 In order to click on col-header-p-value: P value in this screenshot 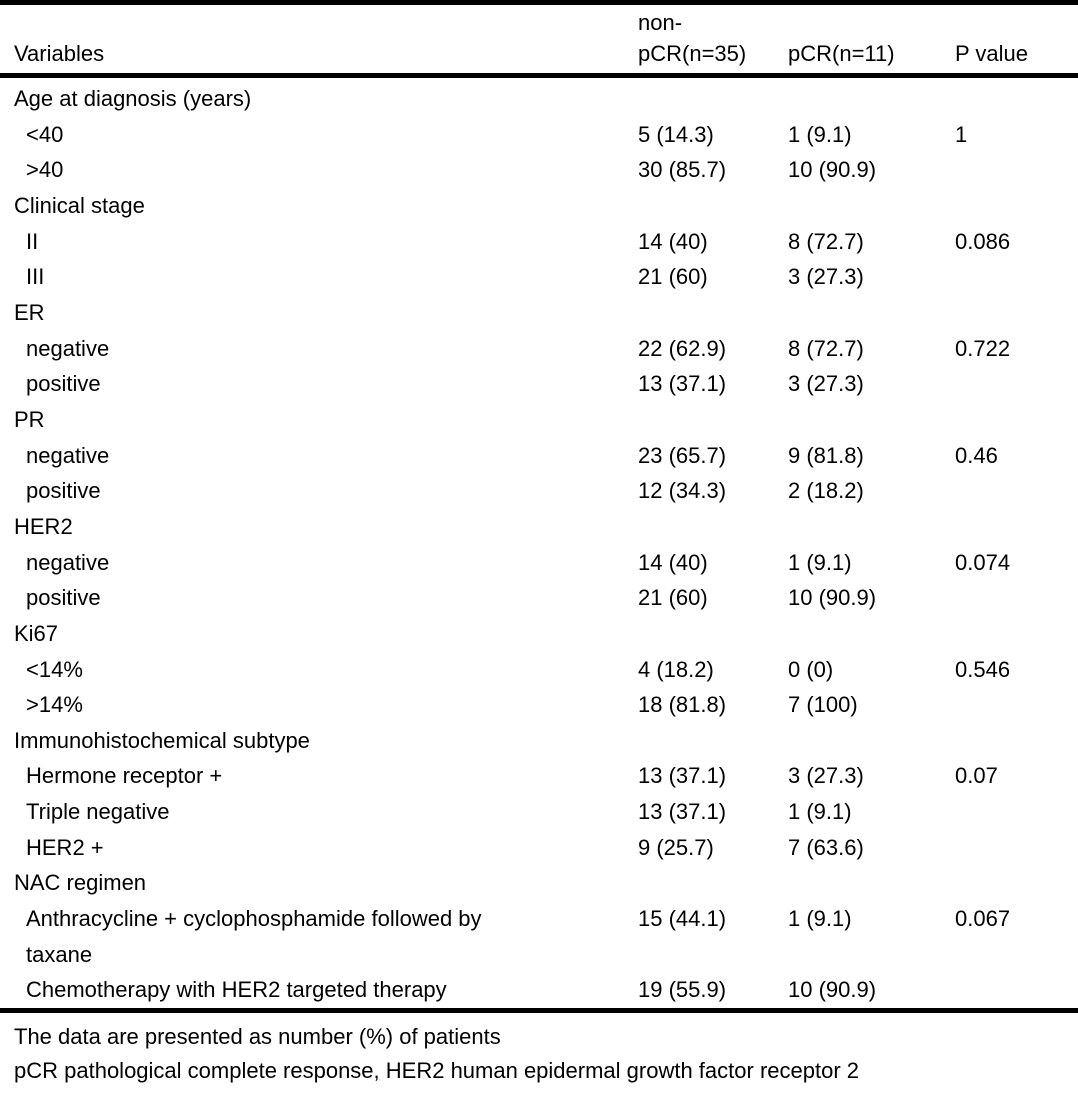, I will do `click(1016, 40)`.